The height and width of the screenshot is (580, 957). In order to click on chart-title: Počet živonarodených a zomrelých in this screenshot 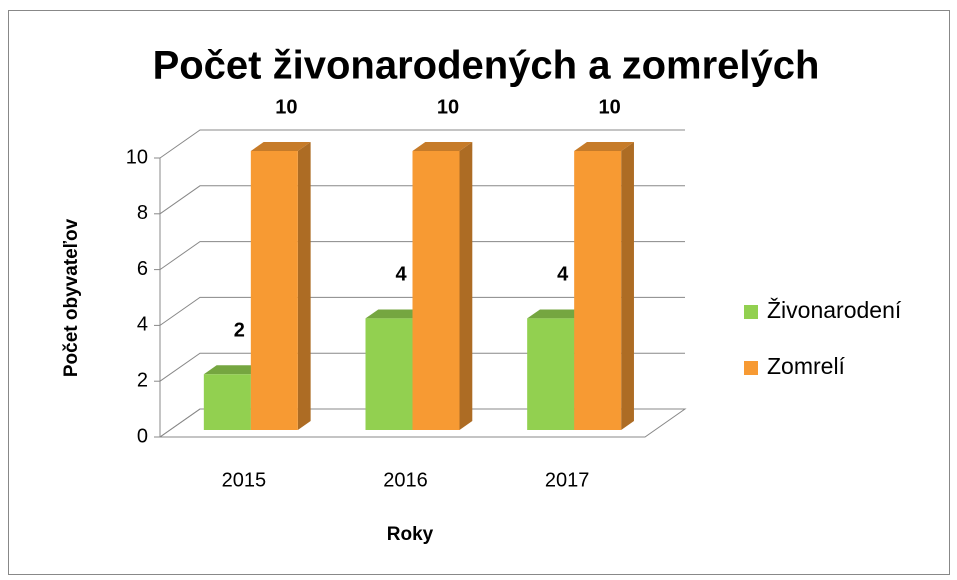, I will do `click(486, 66)`.